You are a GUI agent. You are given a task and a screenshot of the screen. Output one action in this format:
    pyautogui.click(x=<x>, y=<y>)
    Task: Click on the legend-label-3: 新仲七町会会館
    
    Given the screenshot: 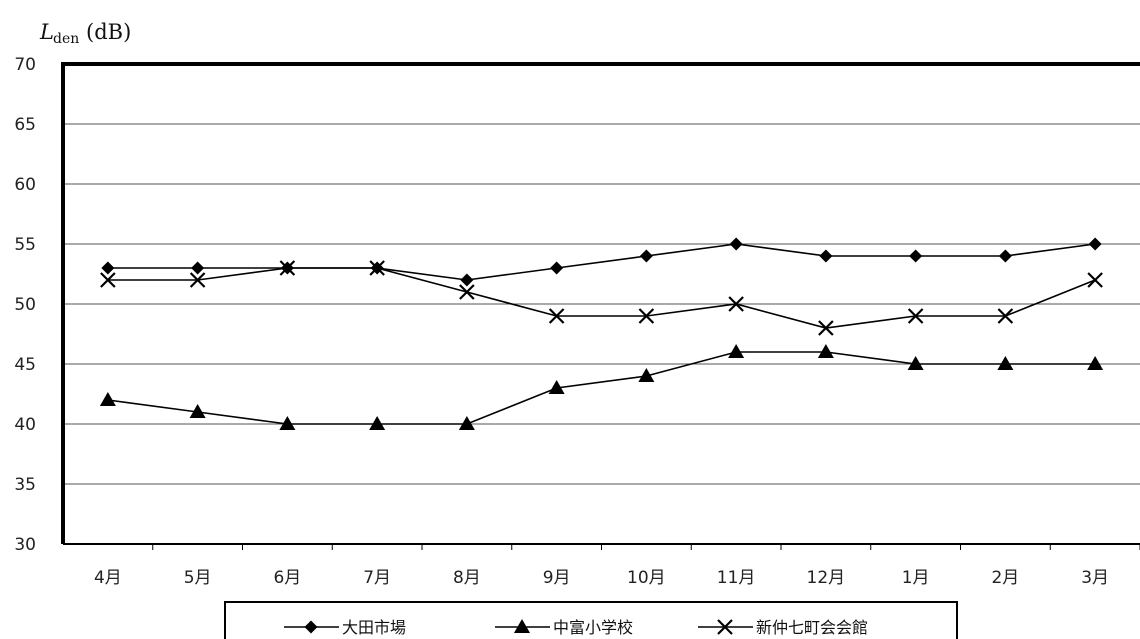 What is the action you would take?
    pyautogui.click(x=812, y=627)
    